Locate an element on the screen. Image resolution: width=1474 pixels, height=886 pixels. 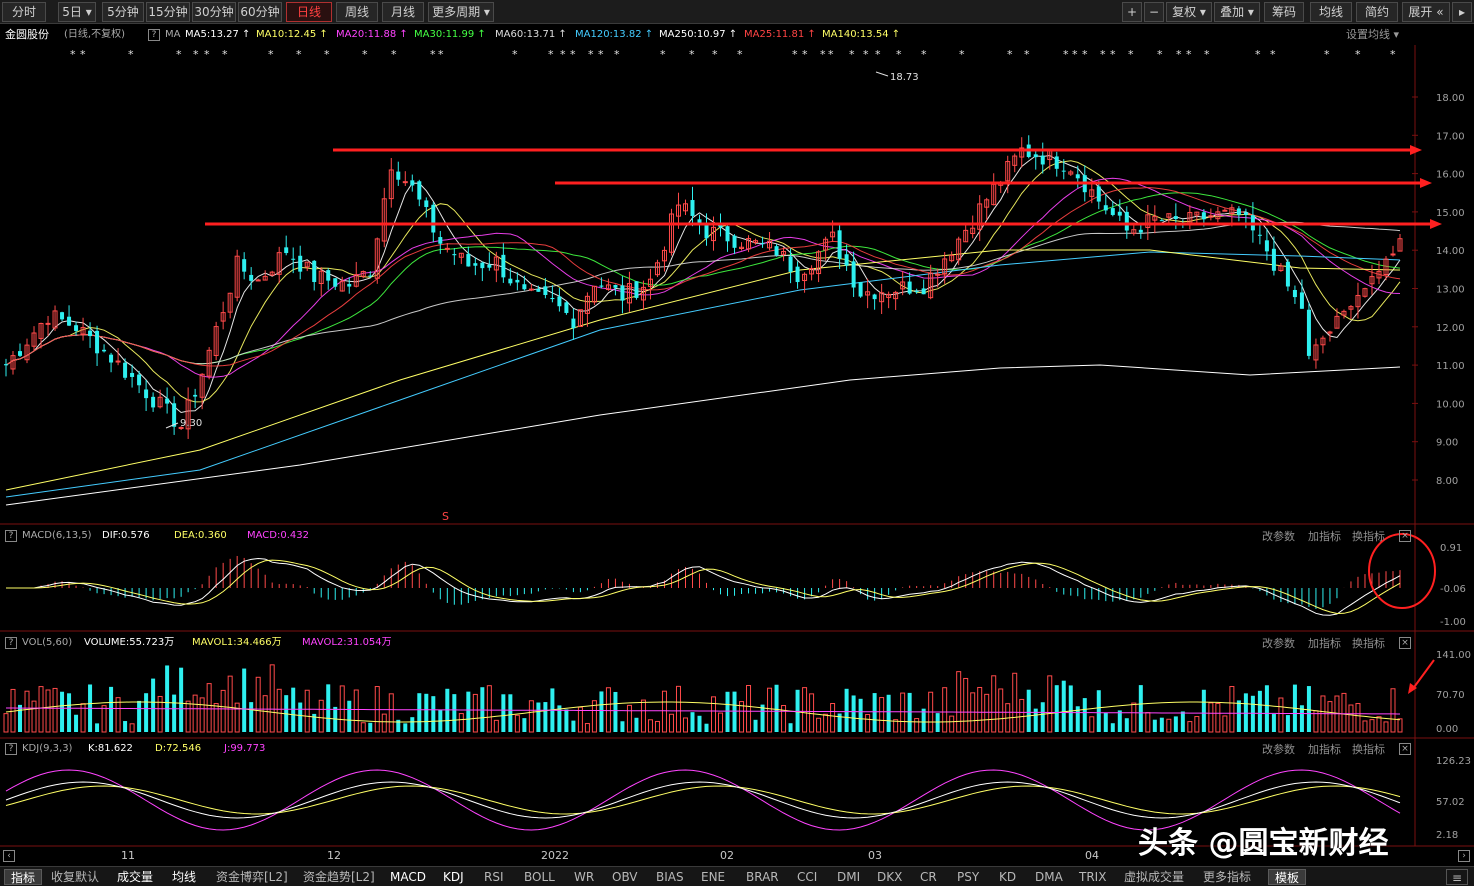
tab-dma: DMA is located at coordinates (1049, 877).